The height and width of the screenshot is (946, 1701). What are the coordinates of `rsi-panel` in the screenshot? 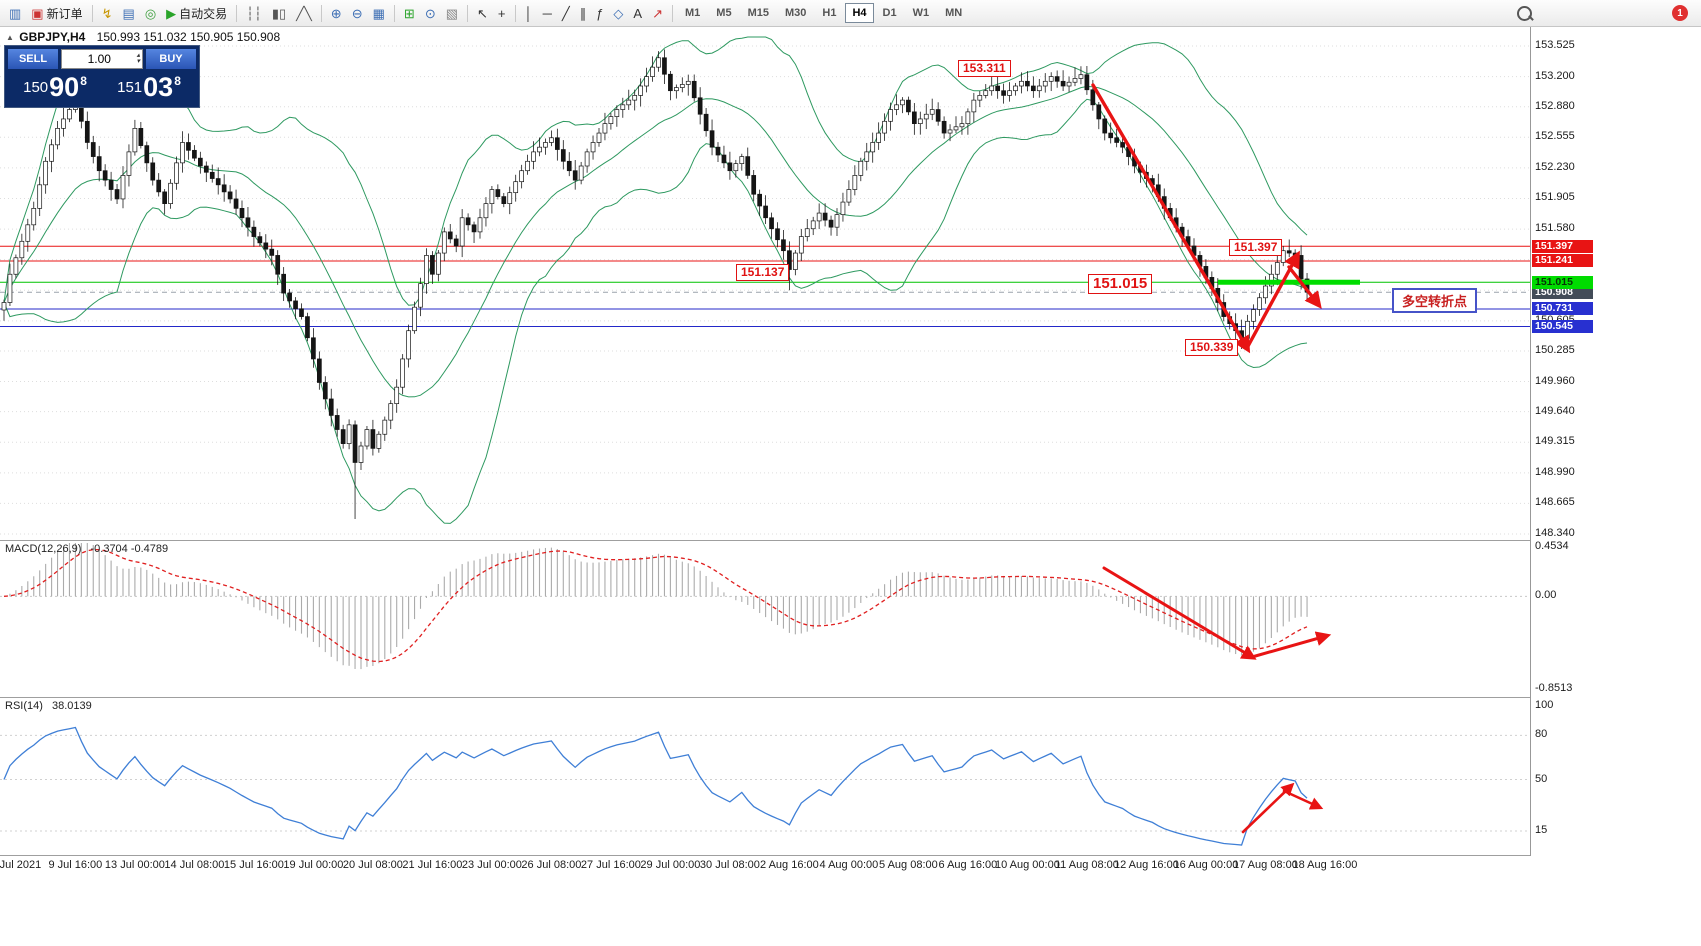 It's located at (765, 786).